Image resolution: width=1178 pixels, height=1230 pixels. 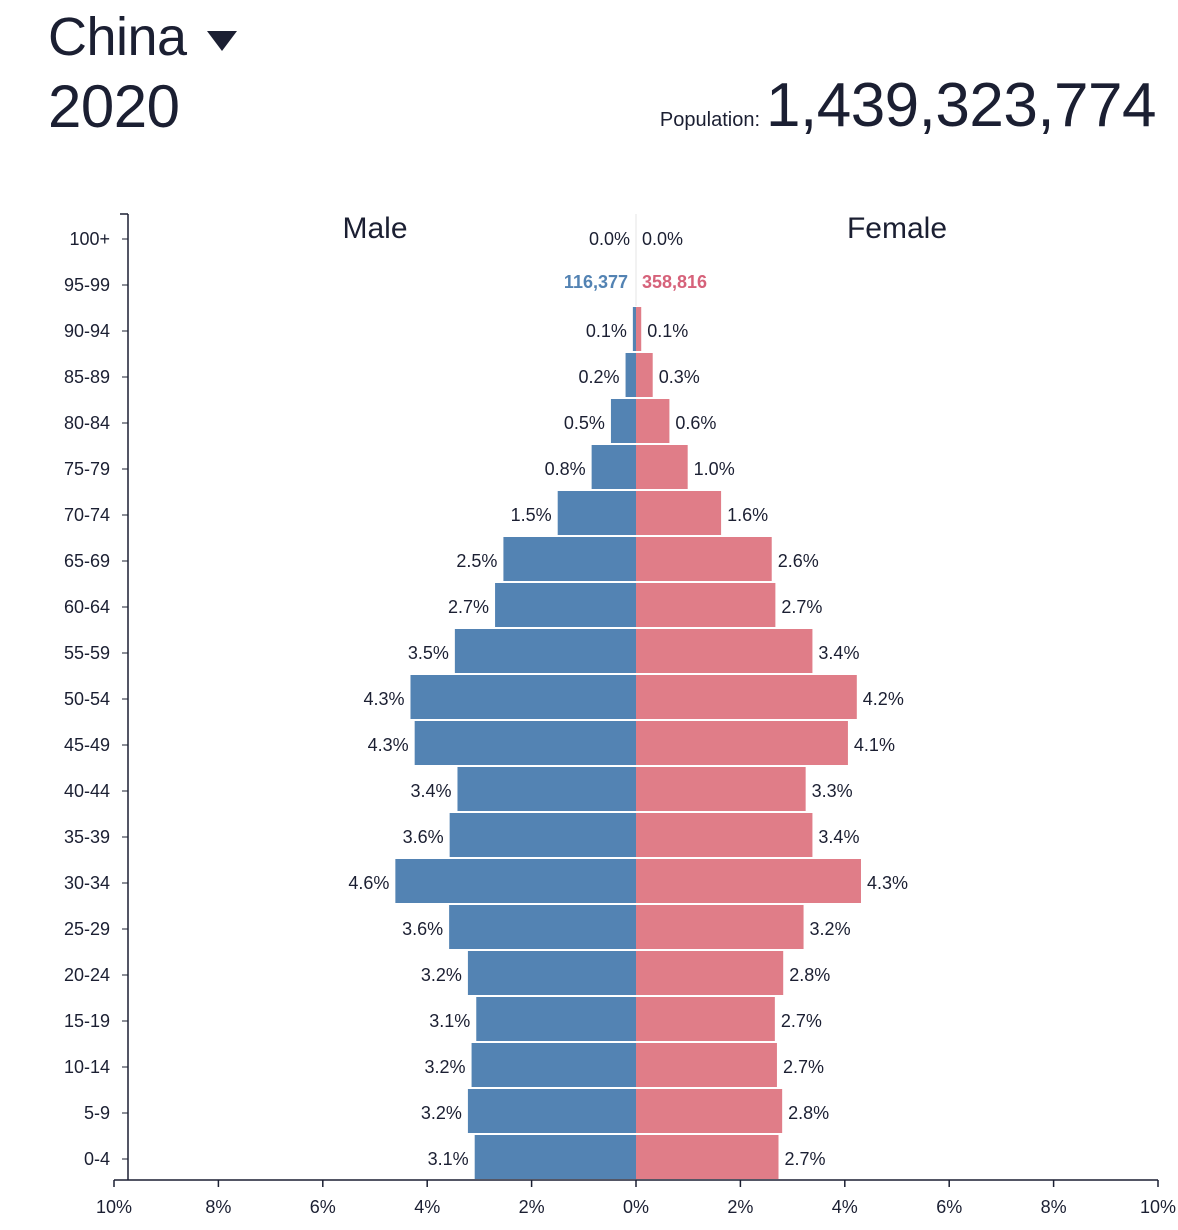 I want to click on country-selector: China, so click(x=142, y=37).